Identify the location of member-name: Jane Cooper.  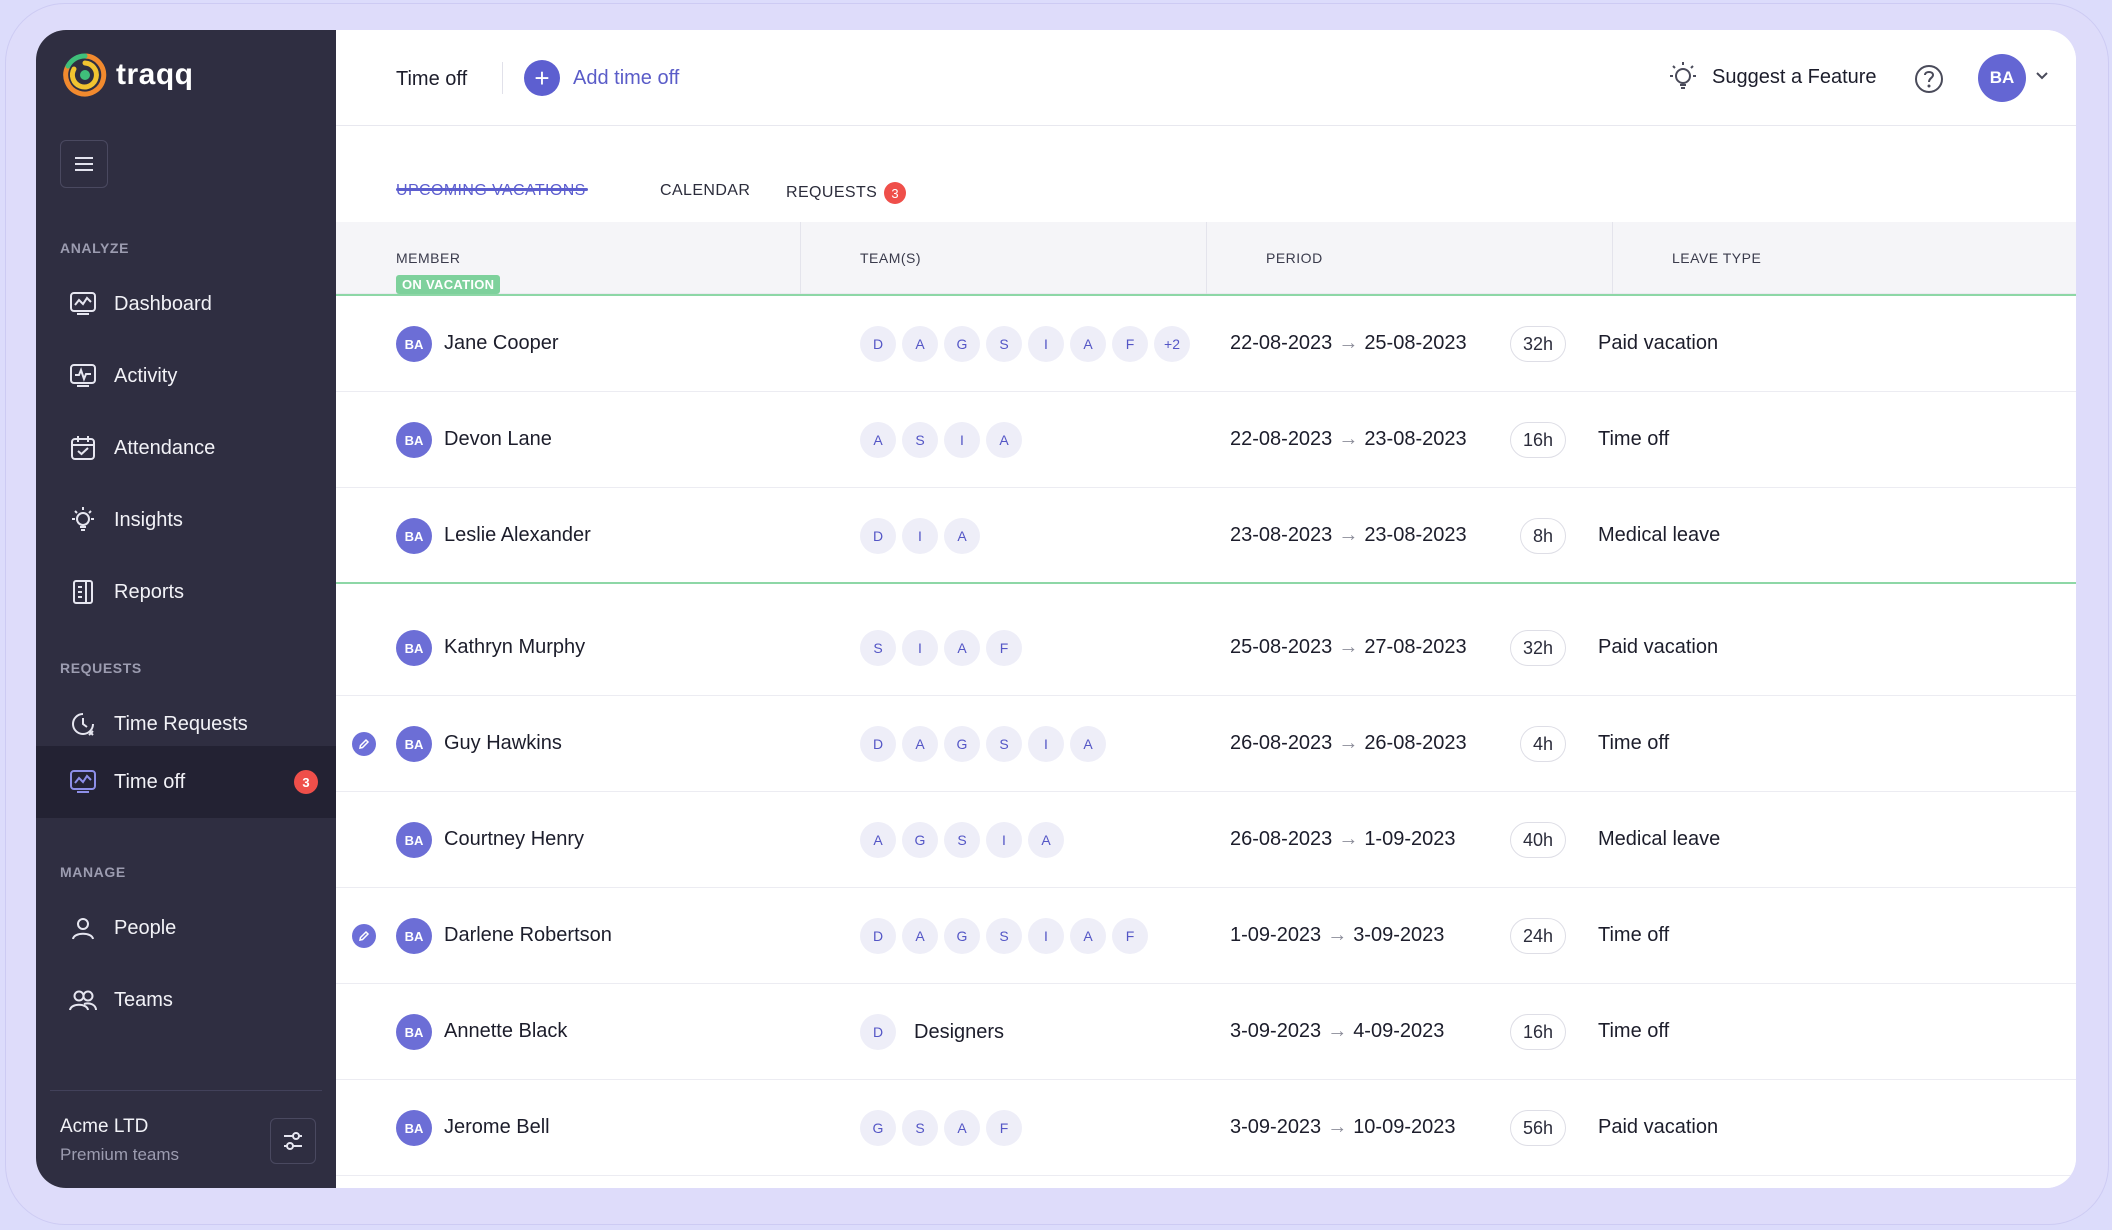
(501, 343).